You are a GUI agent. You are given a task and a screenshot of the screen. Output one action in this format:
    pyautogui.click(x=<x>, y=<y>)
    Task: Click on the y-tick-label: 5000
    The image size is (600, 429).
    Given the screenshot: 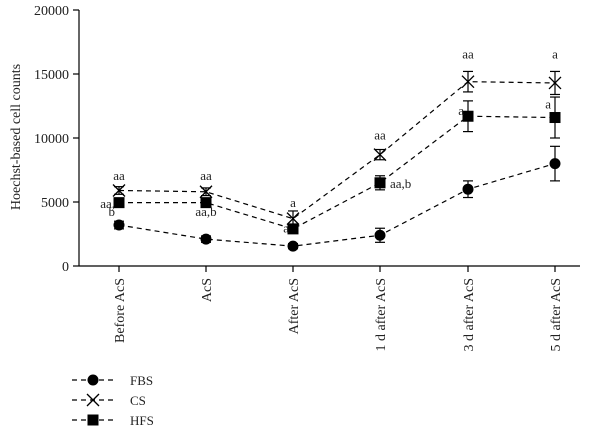 What is the action you would take?
    pyautogui.click(x=55, y=203)
    